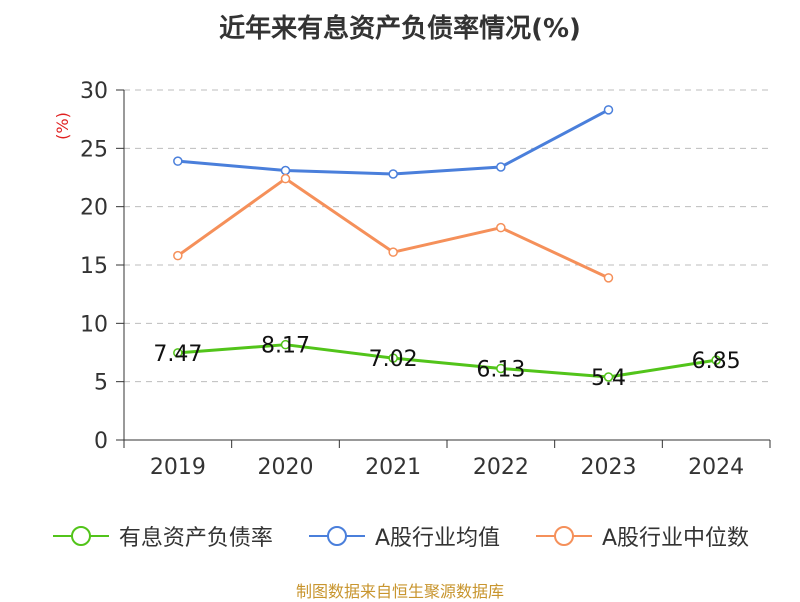 The width and height of the screenshot is (800, 602). Describe the element at coordinates (94, 324) in the screenshot. I see `y-tick-label: 10` at that location.